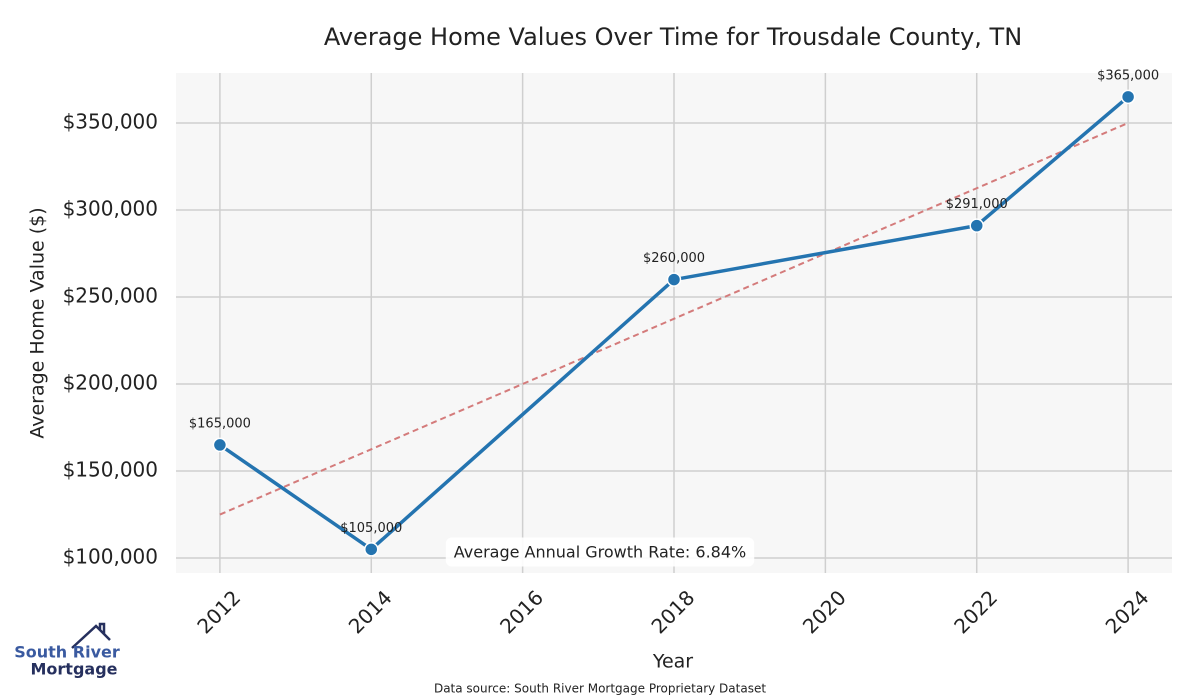 This screenshot has width=1200, height=700. What do you see at coordinates (975, 611) in the screenshot?
I see `x-tick-label: 2022` at bounding box center [975, 611].